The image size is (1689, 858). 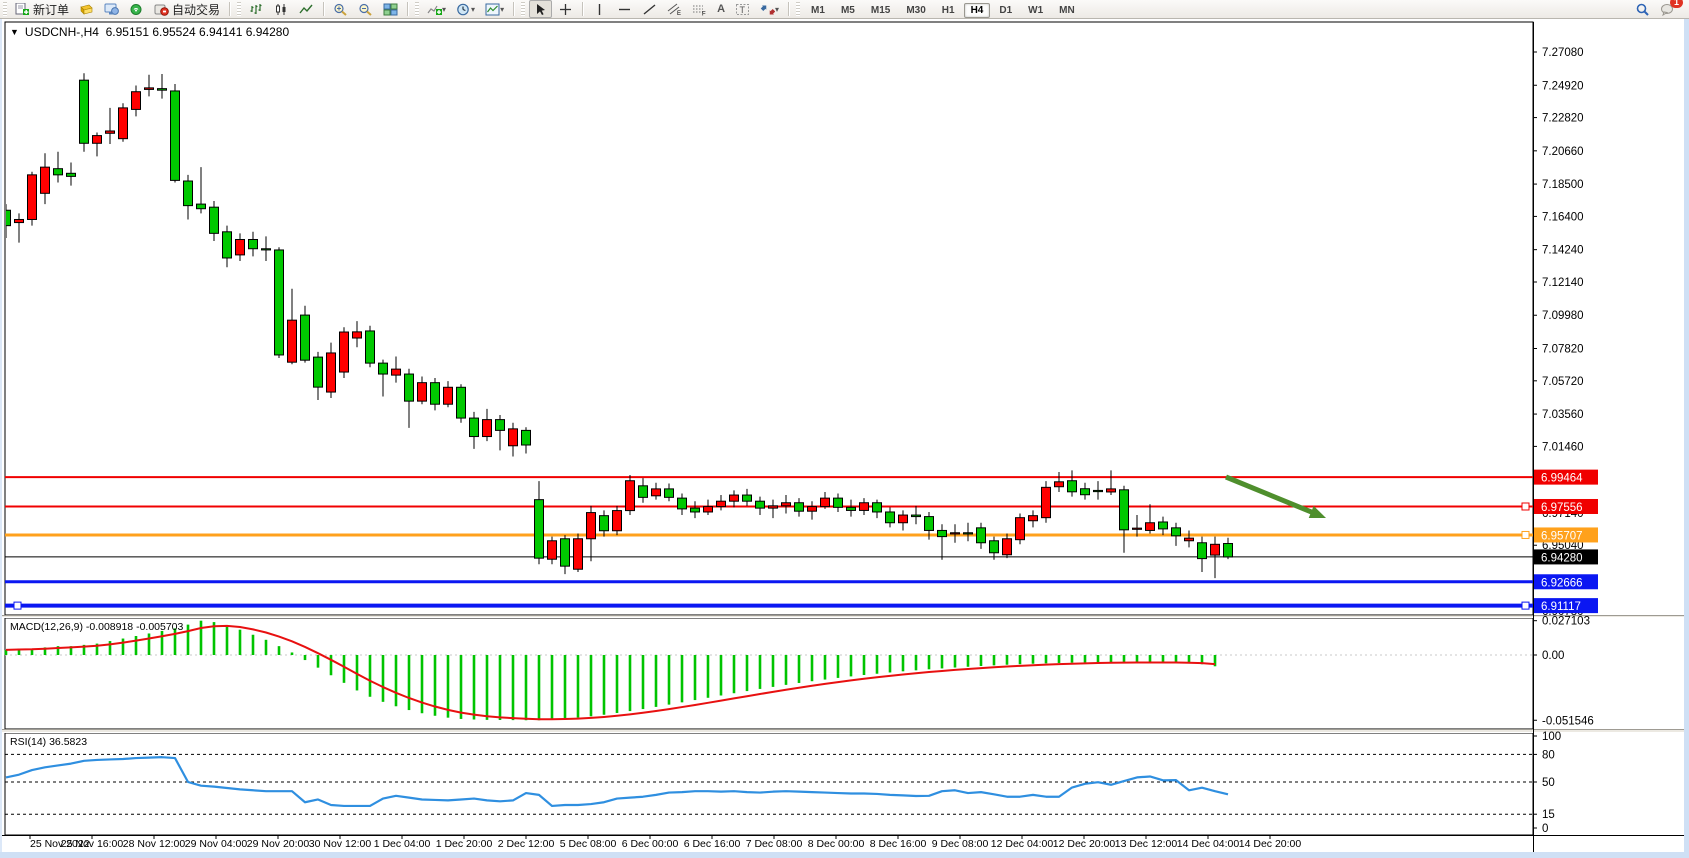 I want to click on svg-text: 29 Nov 20:00, so click(x=278, y=844).